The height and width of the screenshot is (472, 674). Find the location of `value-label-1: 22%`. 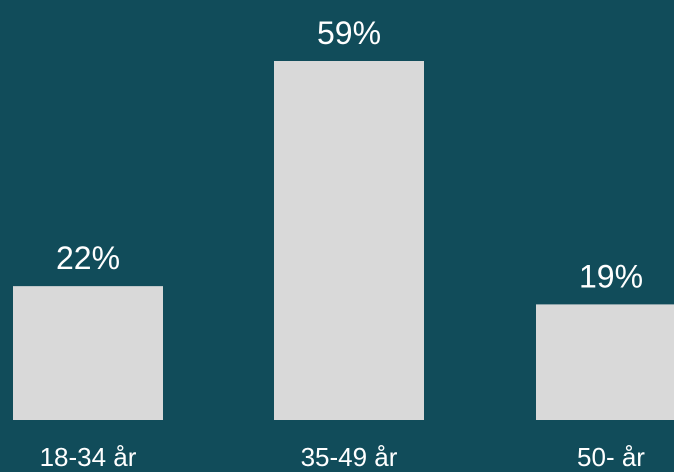

value-label-1: 22% is located at coordinates (88, 258).